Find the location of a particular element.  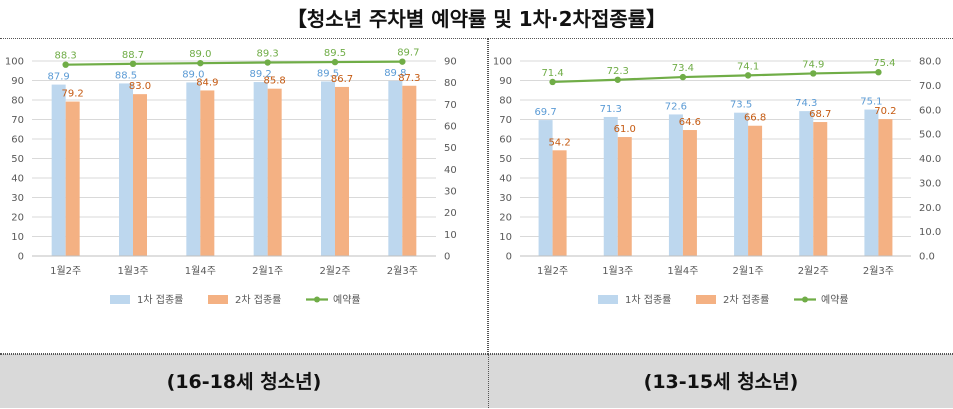

data-label-reserve-rate: 75.4 is located at coordinates (884, 63).